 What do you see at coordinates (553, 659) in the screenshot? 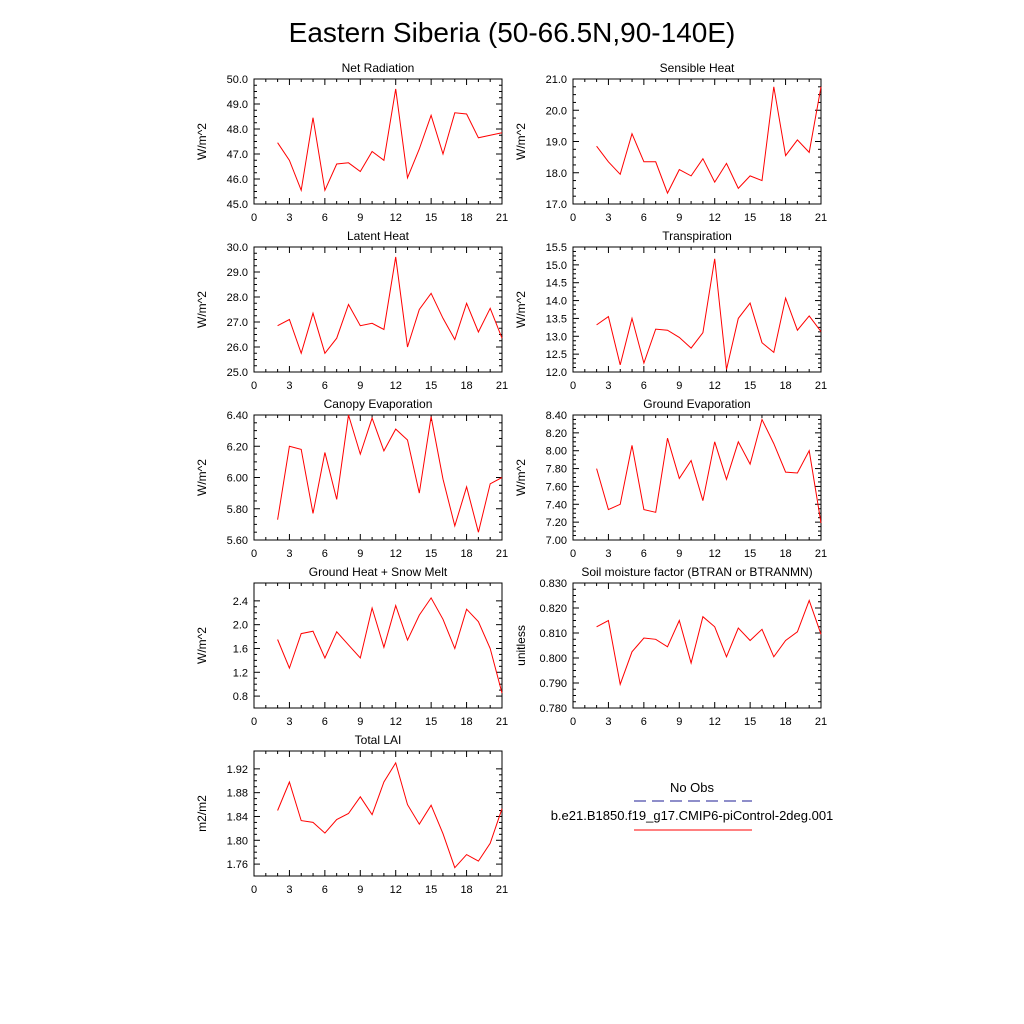
I see `y-tick-label: 0.800` at bounding box center [553, 659].